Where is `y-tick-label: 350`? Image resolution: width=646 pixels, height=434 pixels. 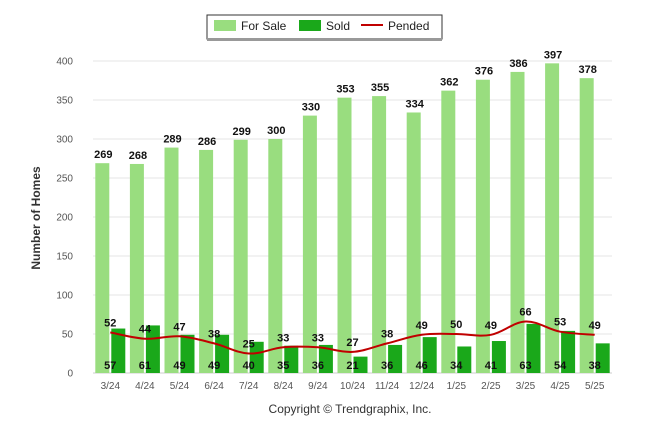
y-tick-label: 350 is located at coordinates (64, 101).